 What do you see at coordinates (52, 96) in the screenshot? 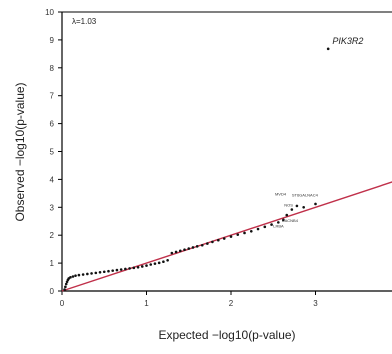
I see `y-tick-label: 7` at bounding box center [52, 96].